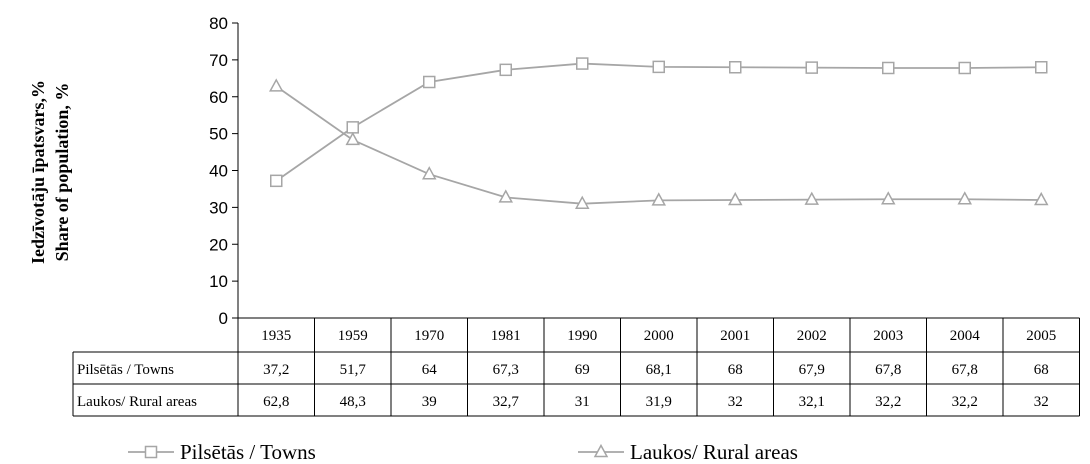  What do you see at coordinates (137, 402) in the screenshot?
I see `table-row-label: Laukos/ Rural areas` at bounding box center [137, 402].